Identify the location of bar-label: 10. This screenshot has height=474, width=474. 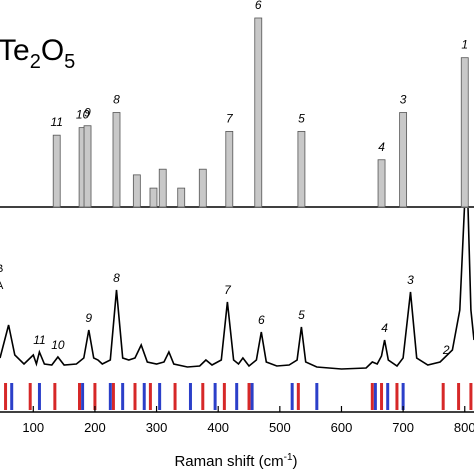
(83, 115).